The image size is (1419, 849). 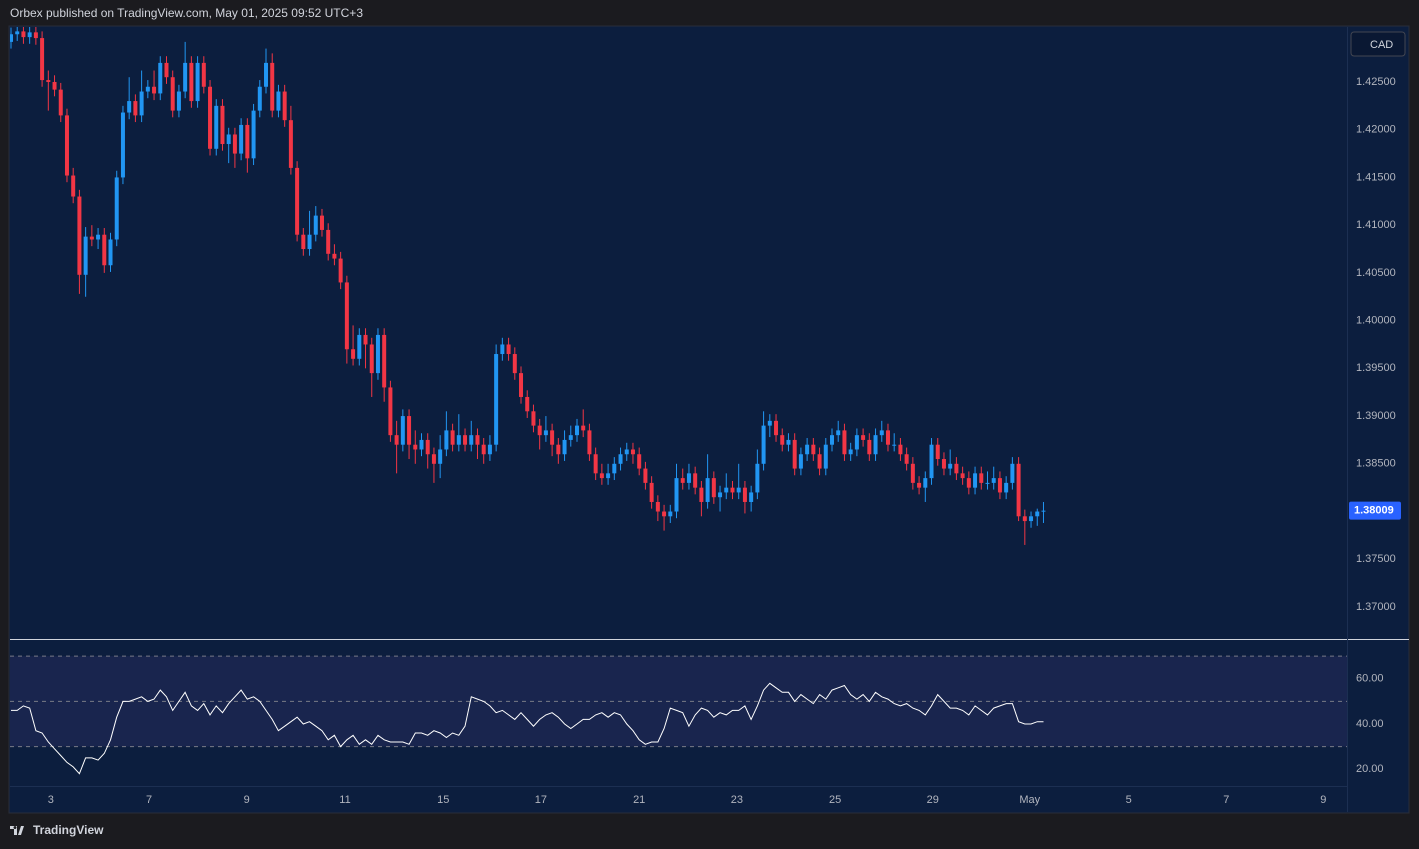 I want to click on last-price-label: 1.38009, so click(x=1374, y=511).